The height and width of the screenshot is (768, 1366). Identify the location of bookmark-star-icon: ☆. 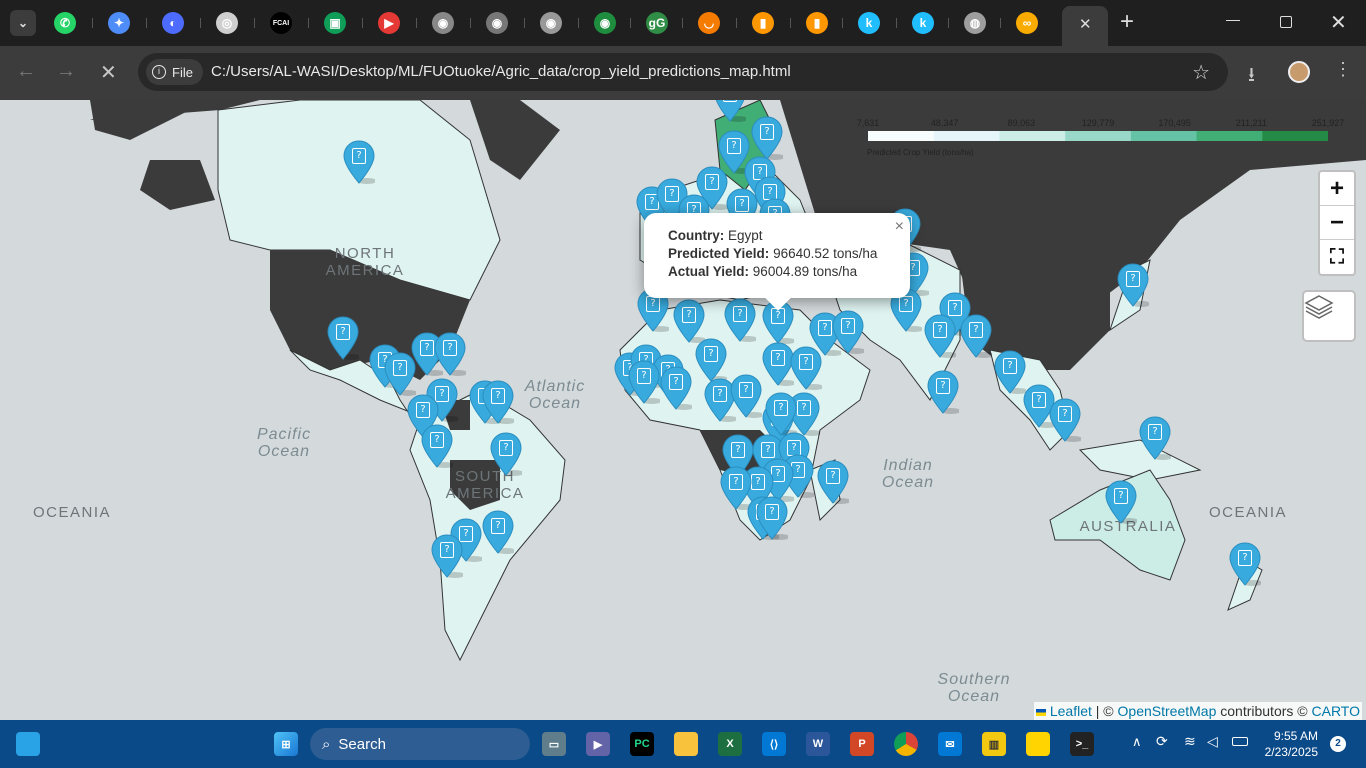
(1201, 73).